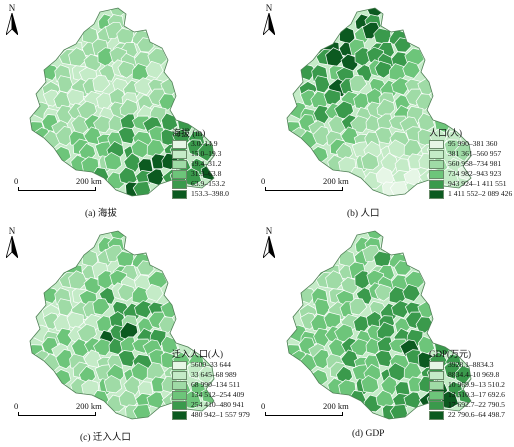 This screenshot has width=514, height=447. Describe the element at coordinates (467, 405) in the screenshot. I see `legend-item: 17 692.7–22 790.5` at that location.